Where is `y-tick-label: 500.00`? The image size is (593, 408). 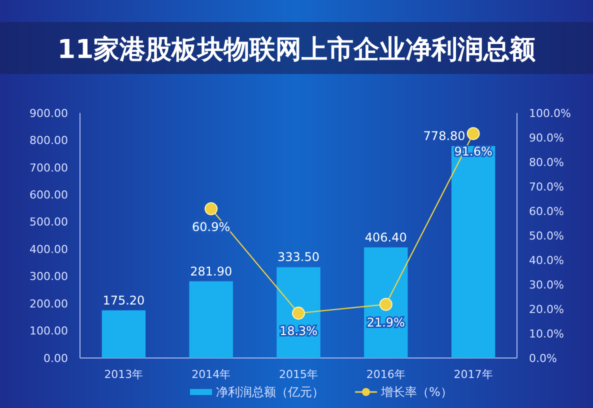 y-tick-label: 500.00 is located at coordinates (49, 222).